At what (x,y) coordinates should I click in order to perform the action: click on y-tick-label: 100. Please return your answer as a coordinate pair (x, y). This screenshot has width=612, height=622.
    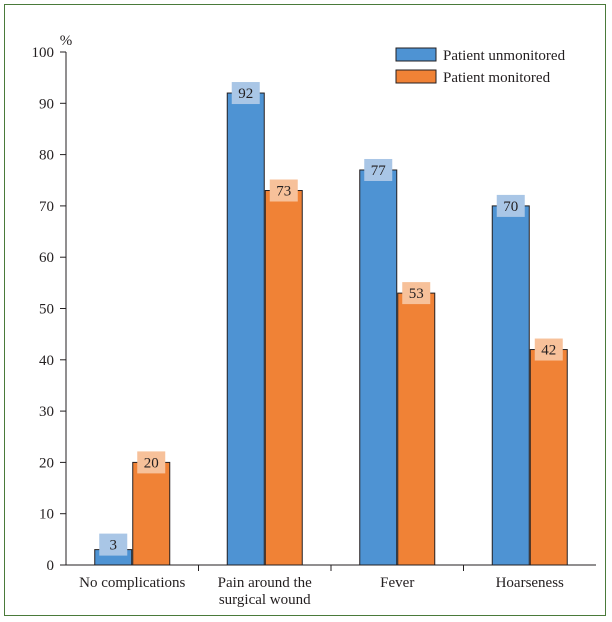
    Looking at the image, I should click on (43, 53).